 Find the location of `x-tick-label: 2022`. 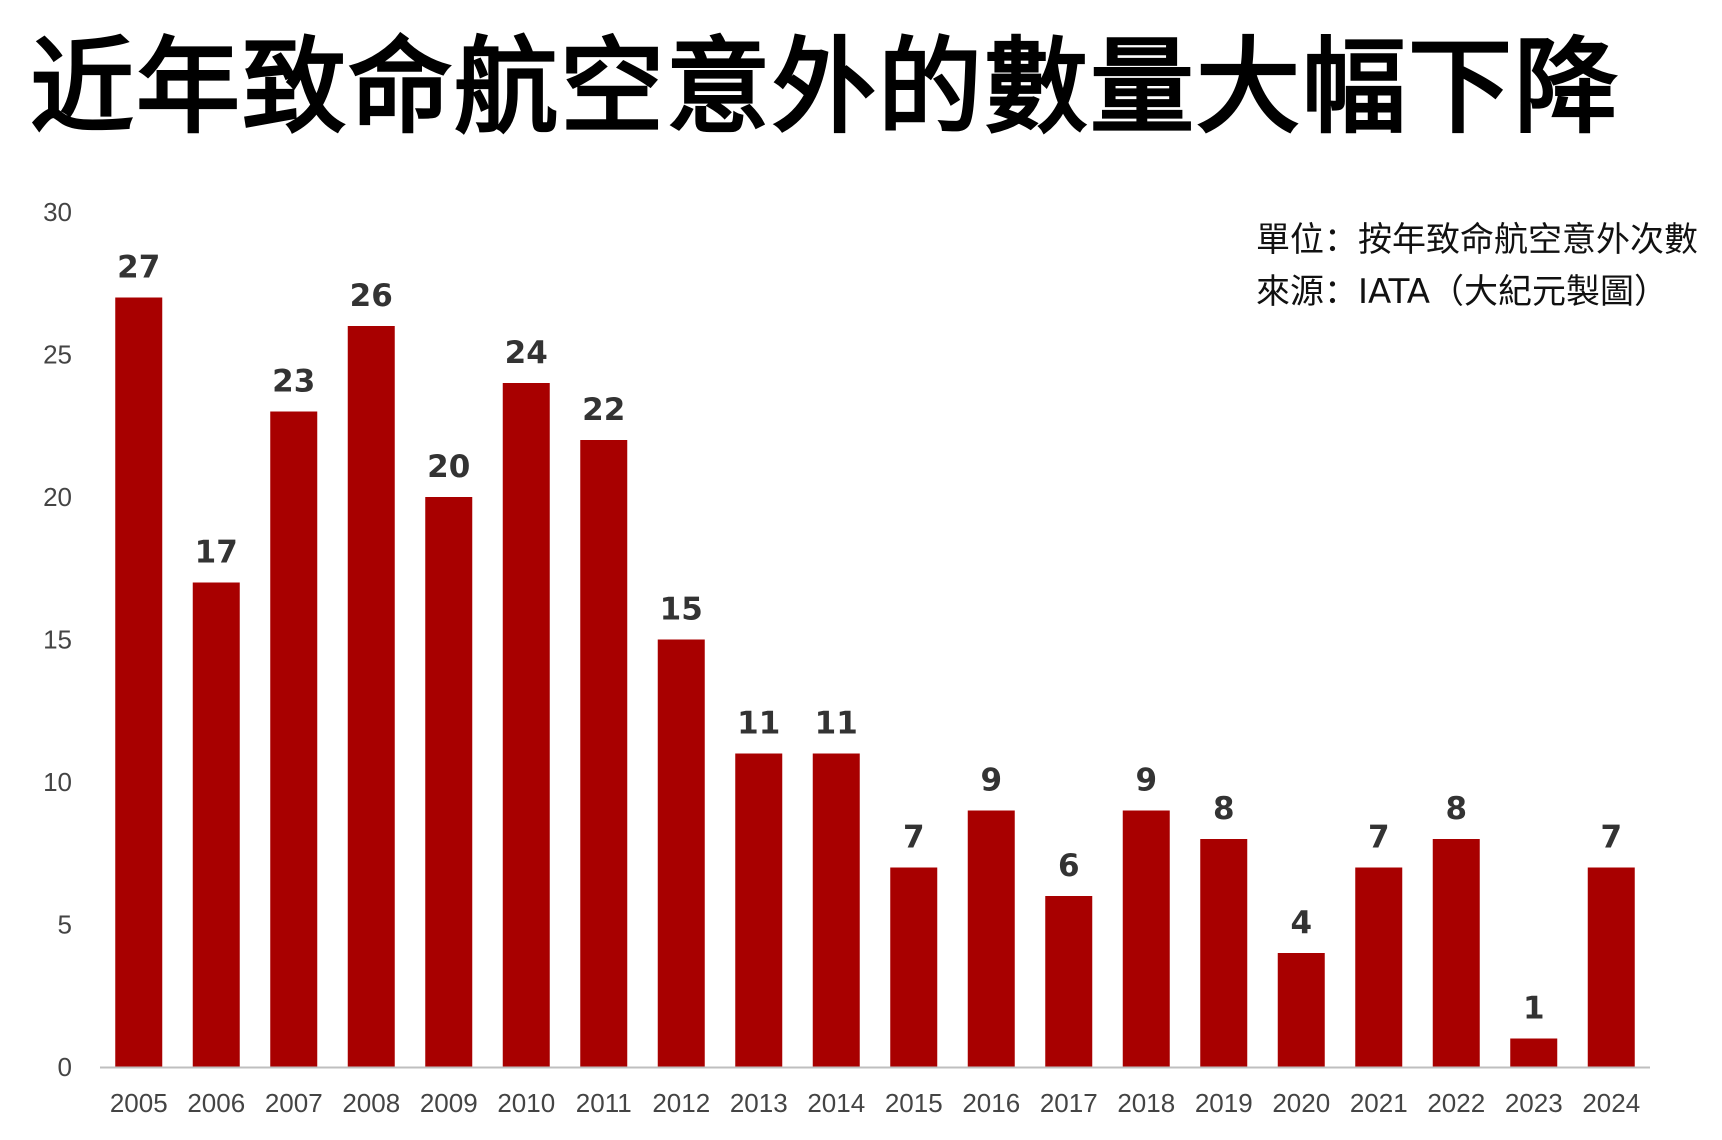

x-tick-label: 2022 is located at coordinates (1456, 1103).